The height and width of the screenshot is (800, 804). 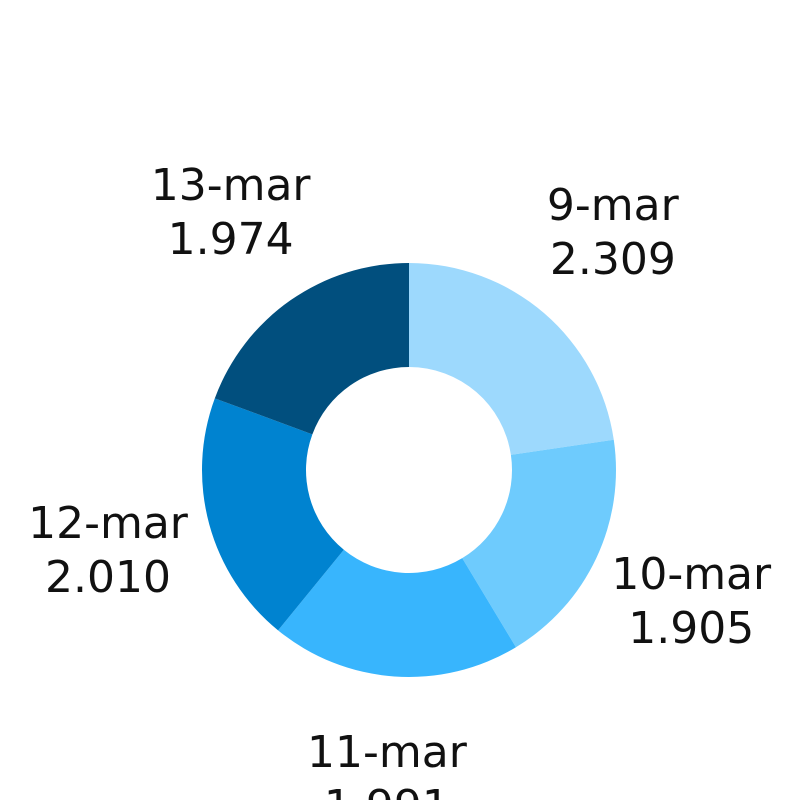 I want to click on slice-value-label: 2.309, so click(x=613, y=259).